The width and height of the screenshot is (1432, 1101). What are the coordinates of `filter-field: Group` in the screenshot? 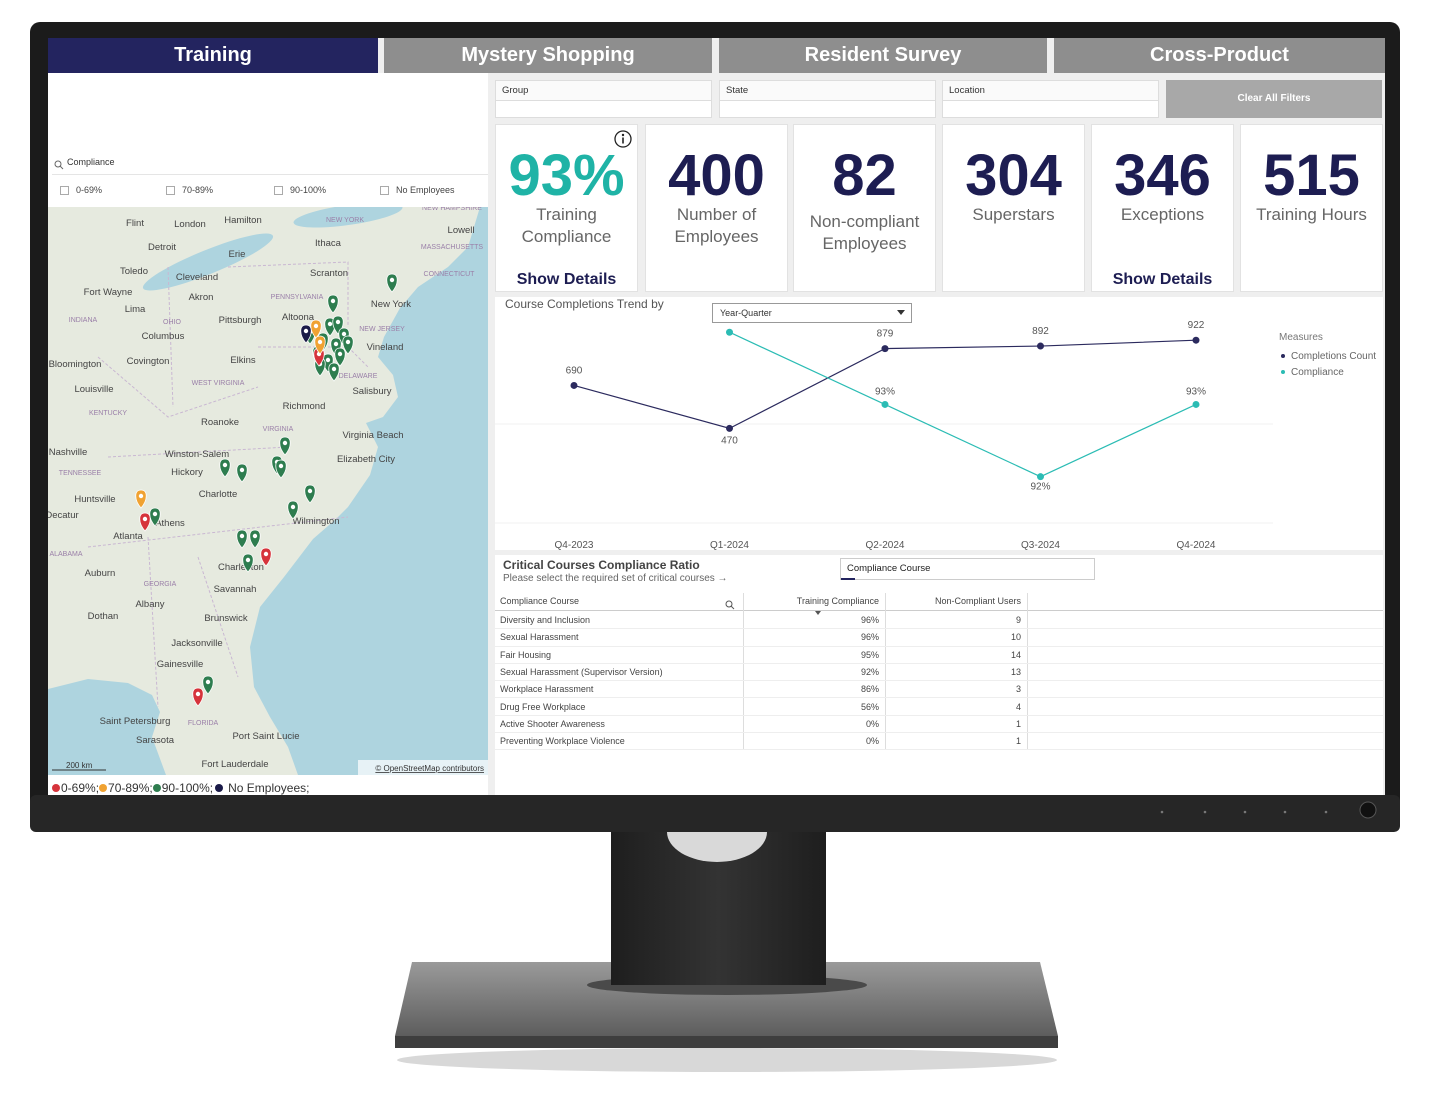 It's located at (603, 99).